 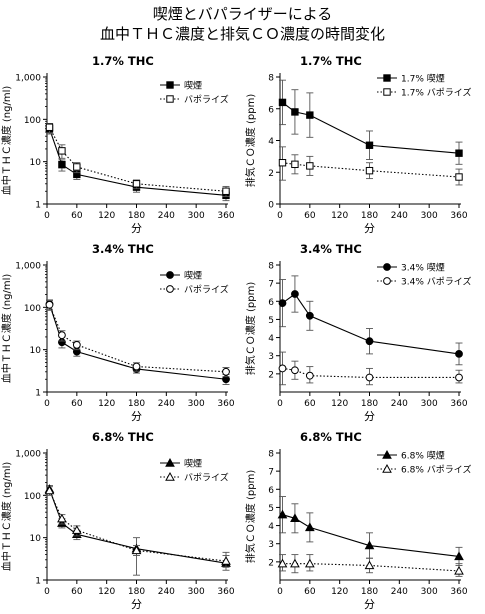 I want to click on legend-label: 1.7% 喫煙, so click(x=423, y=79).